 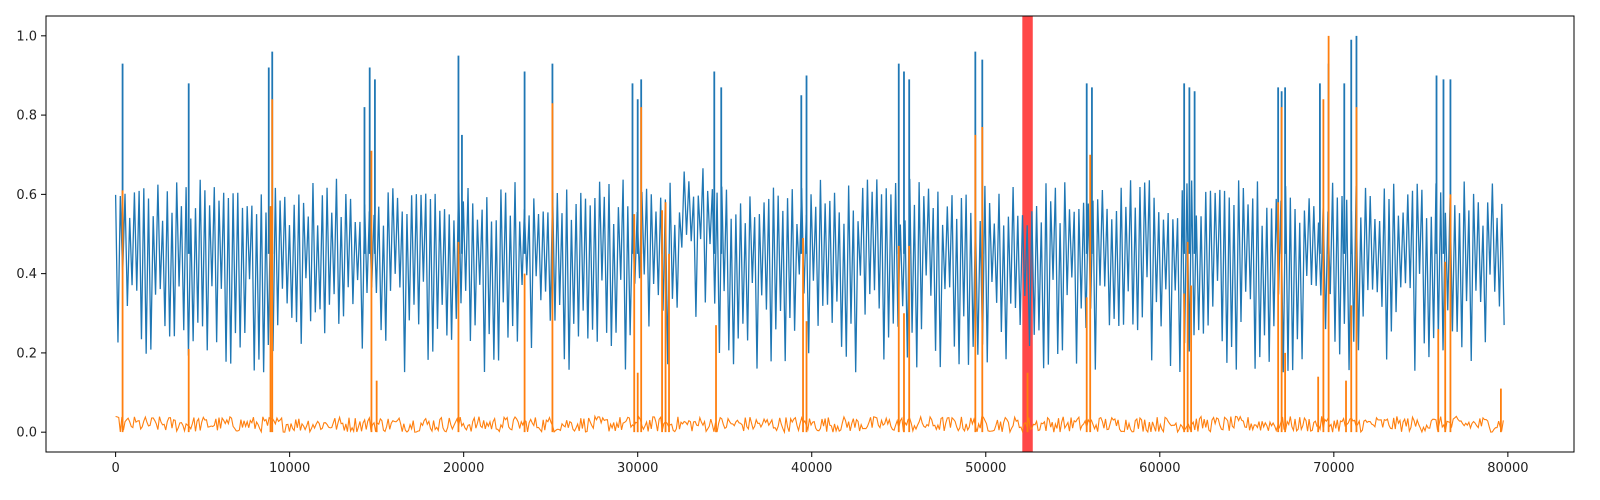 What do you see at coordinates (26, 353) in the screenshot?
I see `y-tick-label: 0.2` at bounding box center [26, 353].